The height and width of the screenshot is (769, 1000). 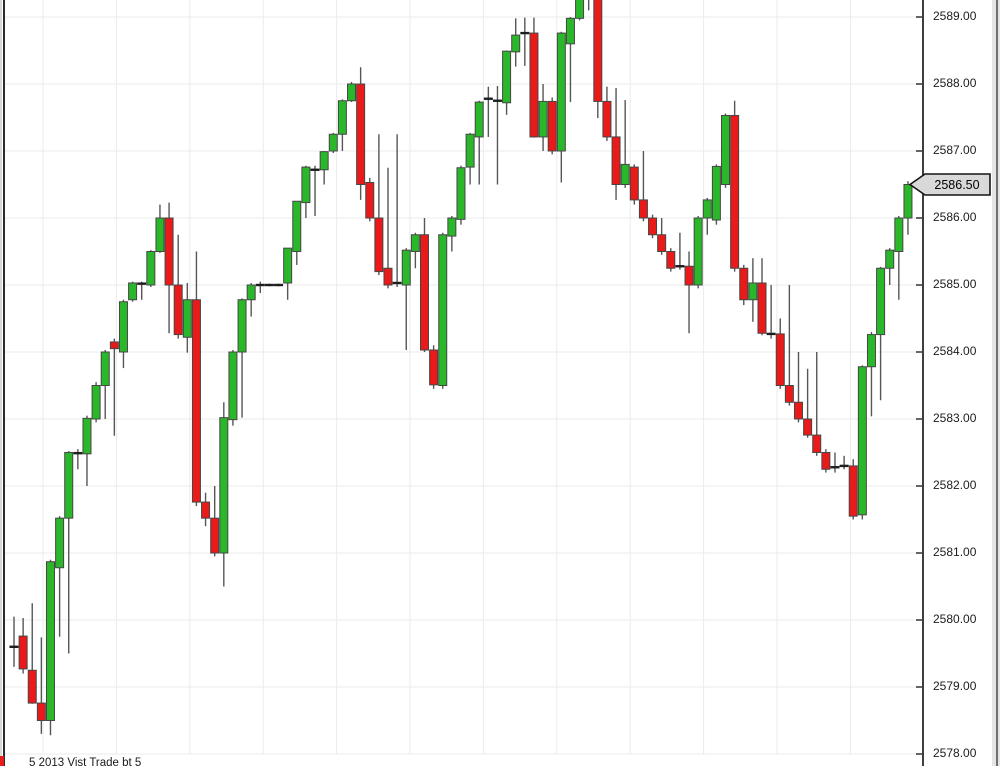 I want to click on price-axis-label: 2586.00, so click(x=955, y=217).